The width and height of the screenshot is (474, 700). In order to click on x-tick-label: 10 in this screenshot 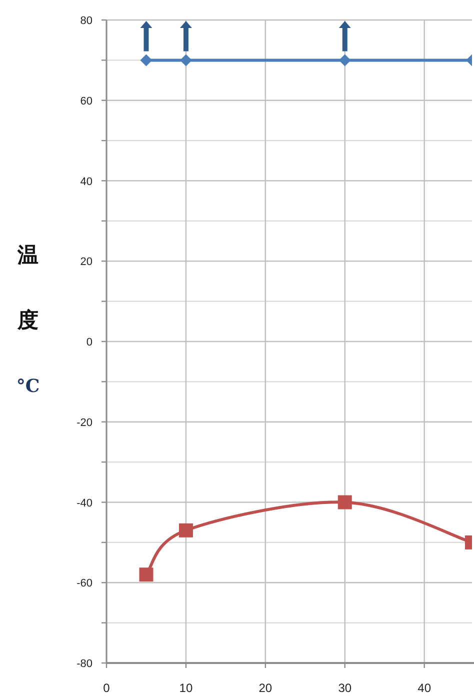, I will do `click(186, 688)`.